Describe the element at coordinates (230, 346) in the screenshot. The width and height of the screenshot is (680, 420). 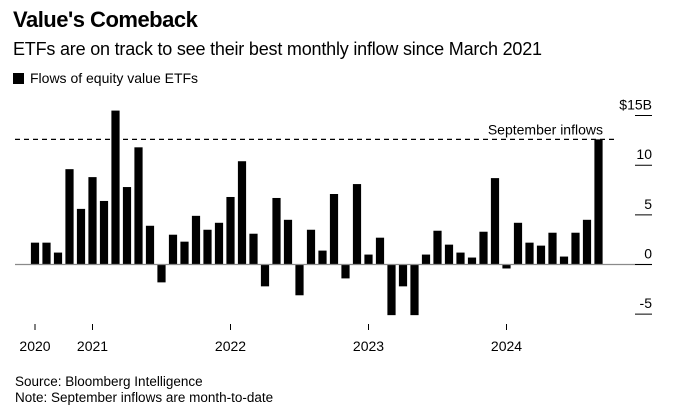
I see `x-tick-label: 2022` at that location.